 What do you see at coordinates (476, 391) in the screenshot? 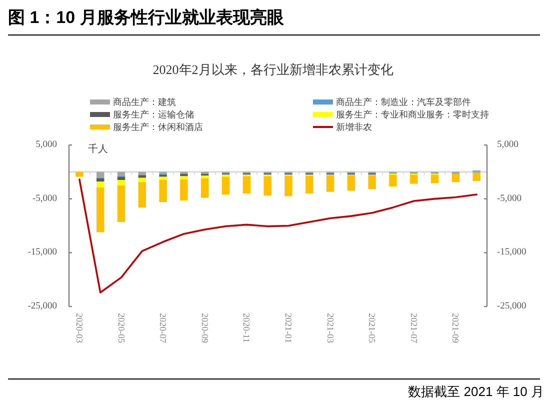
I see `annotation: 数据截至 2021 年 10 月` at bounding box center [476, 391].